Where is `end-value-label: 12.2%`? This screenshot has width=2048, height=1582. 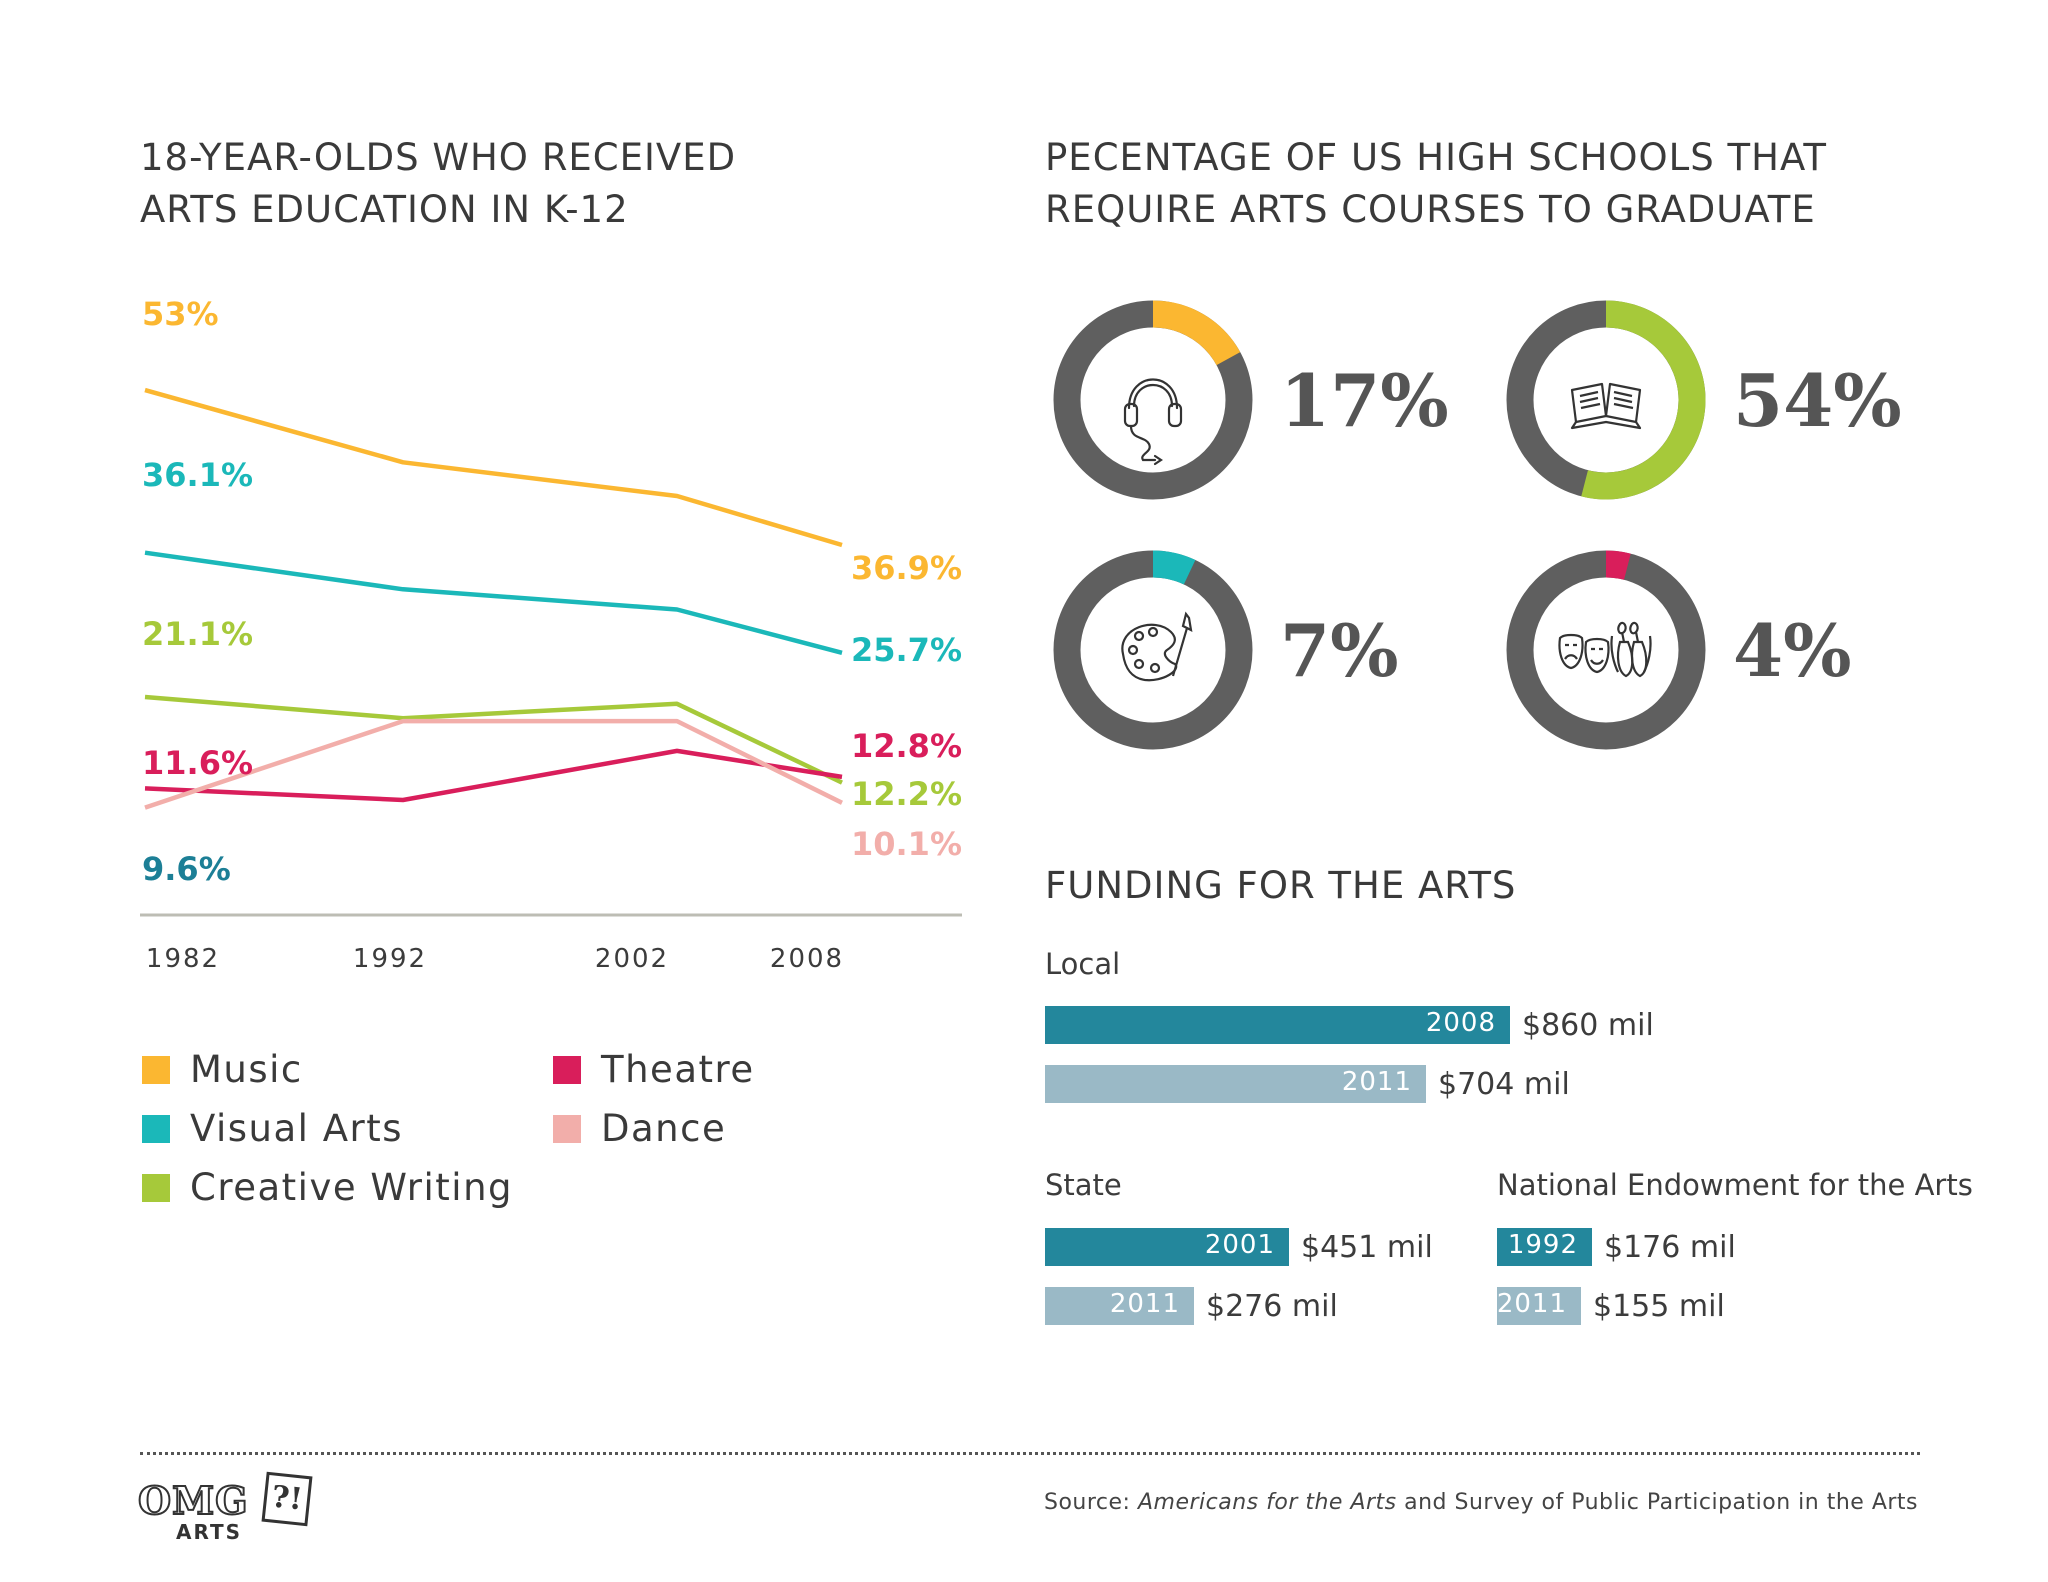 end-value-label: 12.2% is located at coordinates (906, 794).